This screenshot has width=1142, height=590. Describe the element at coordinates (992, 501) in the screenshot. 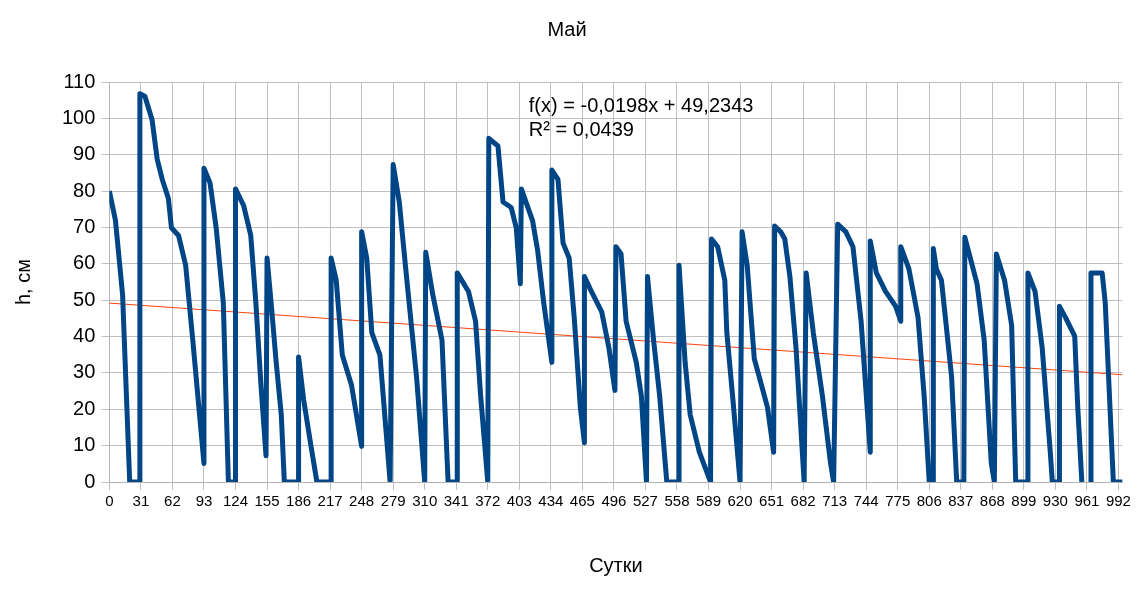

I see `x-tick-label: 868` at that location.